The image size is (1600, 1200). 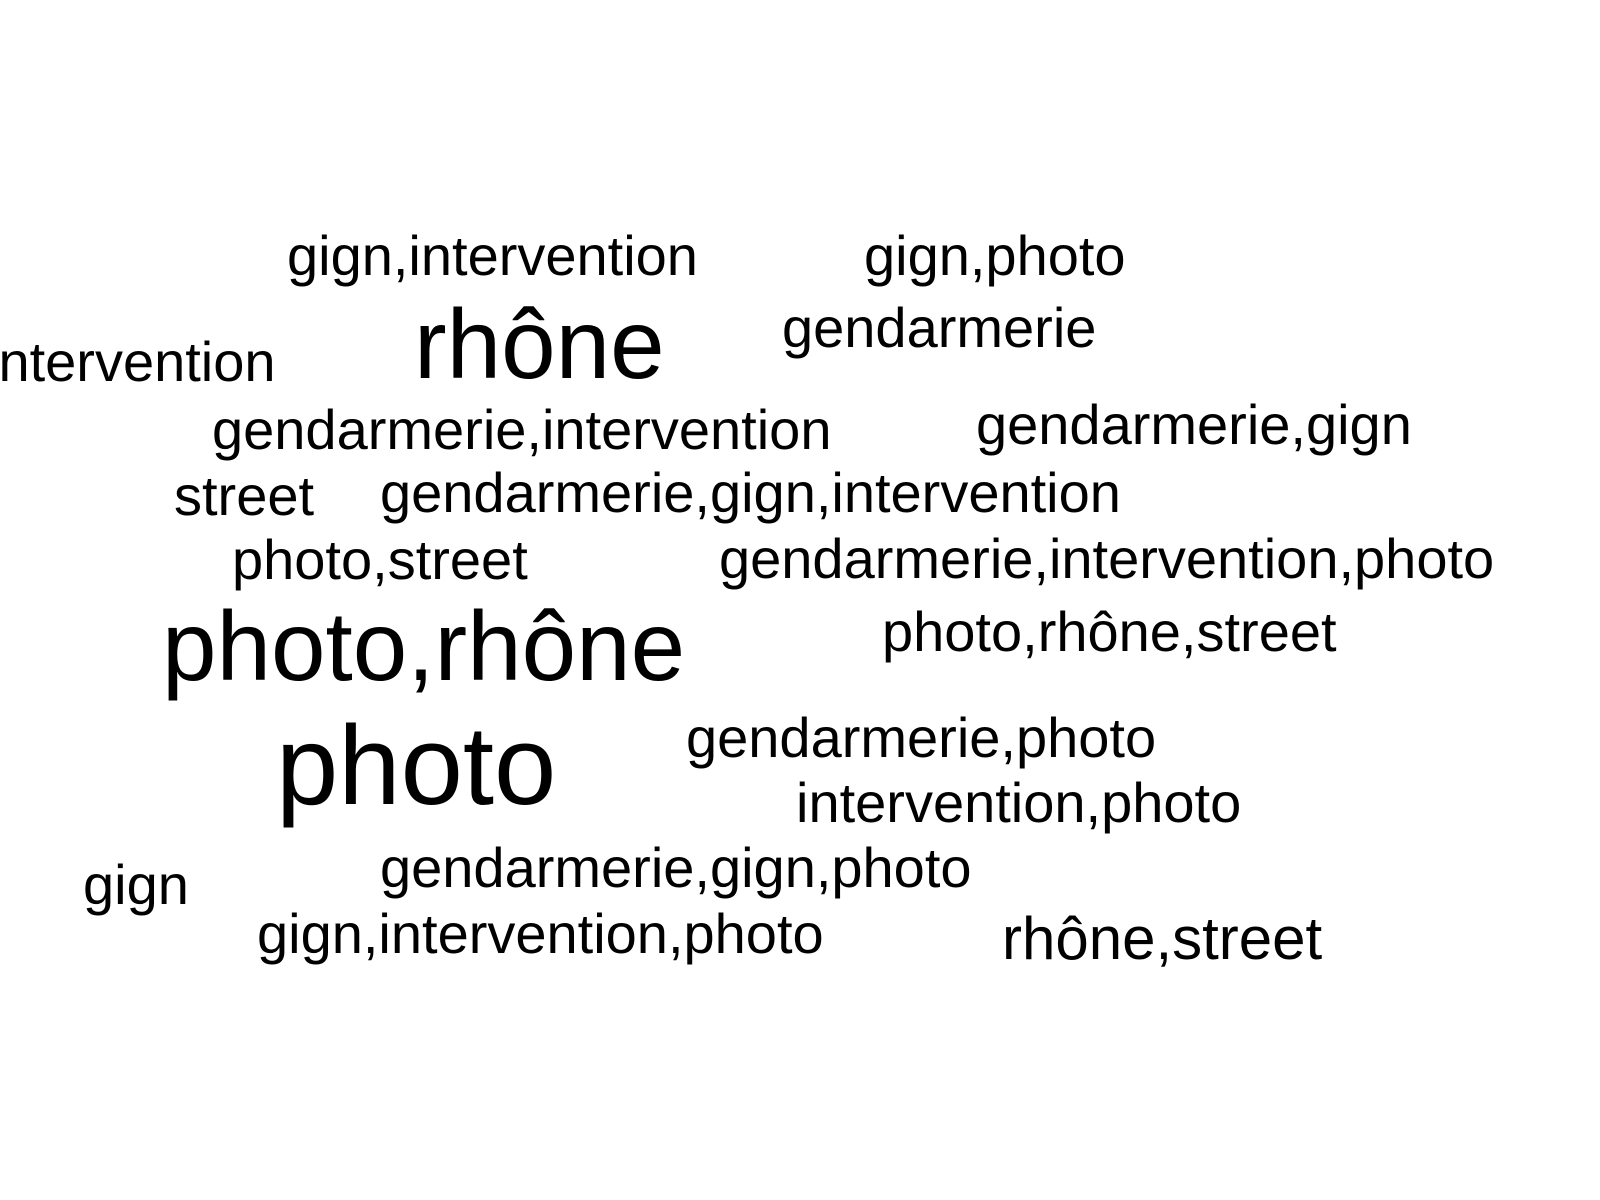 I want to click on word-gendarmerie: gendarmerie, so click(x=939, y=327).